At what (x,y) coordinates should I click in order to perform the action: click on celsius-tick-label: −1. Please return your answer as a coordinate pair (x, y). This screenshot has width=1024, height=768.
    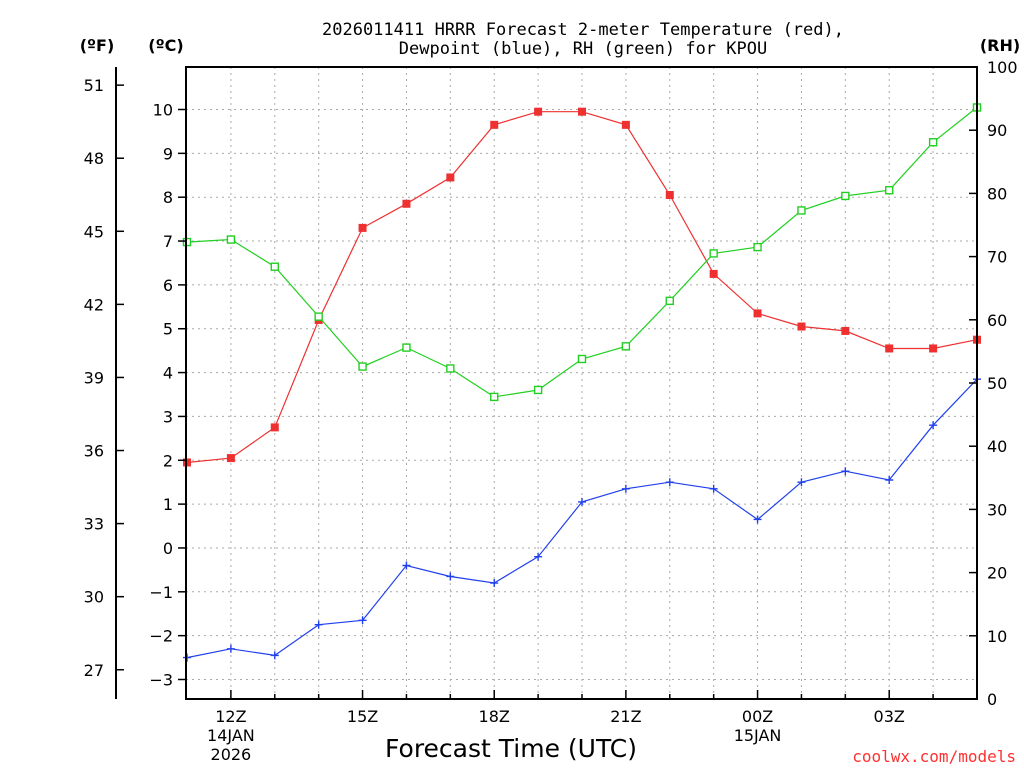
    Looking at the image, I should click on (161, 592).